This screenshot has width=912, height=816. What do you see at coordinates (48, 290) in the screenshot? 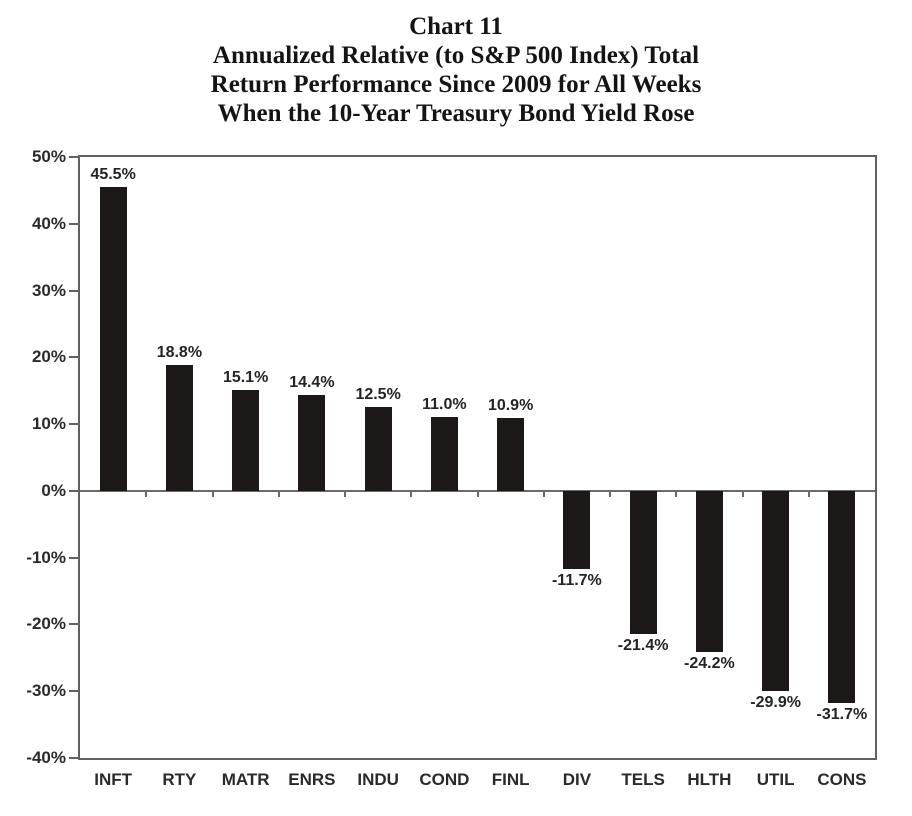
I see `y-axis-label: 30%` at bounding box center [48, 290].